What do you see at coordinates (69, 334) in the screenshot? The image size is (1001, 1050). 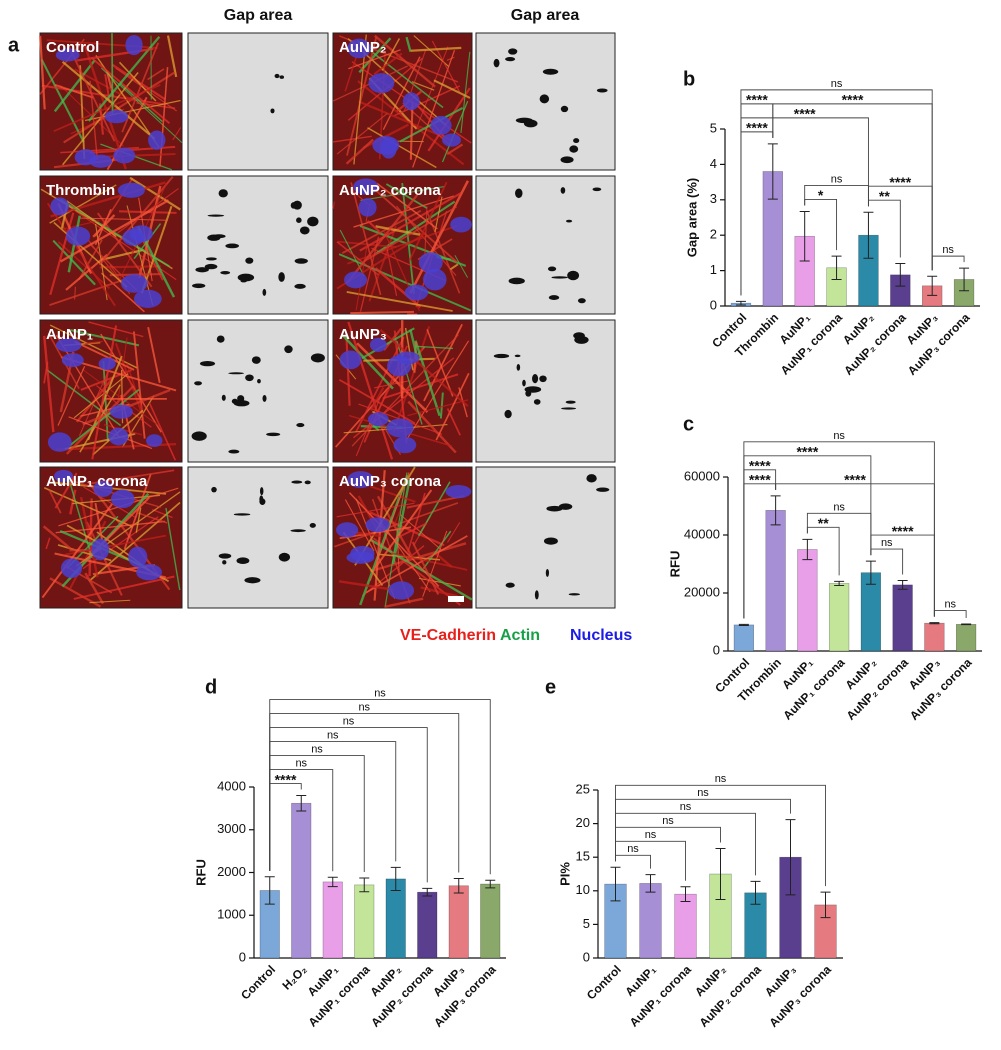 I see `image-label: AuNP₁` at bounding box center [69, 334].